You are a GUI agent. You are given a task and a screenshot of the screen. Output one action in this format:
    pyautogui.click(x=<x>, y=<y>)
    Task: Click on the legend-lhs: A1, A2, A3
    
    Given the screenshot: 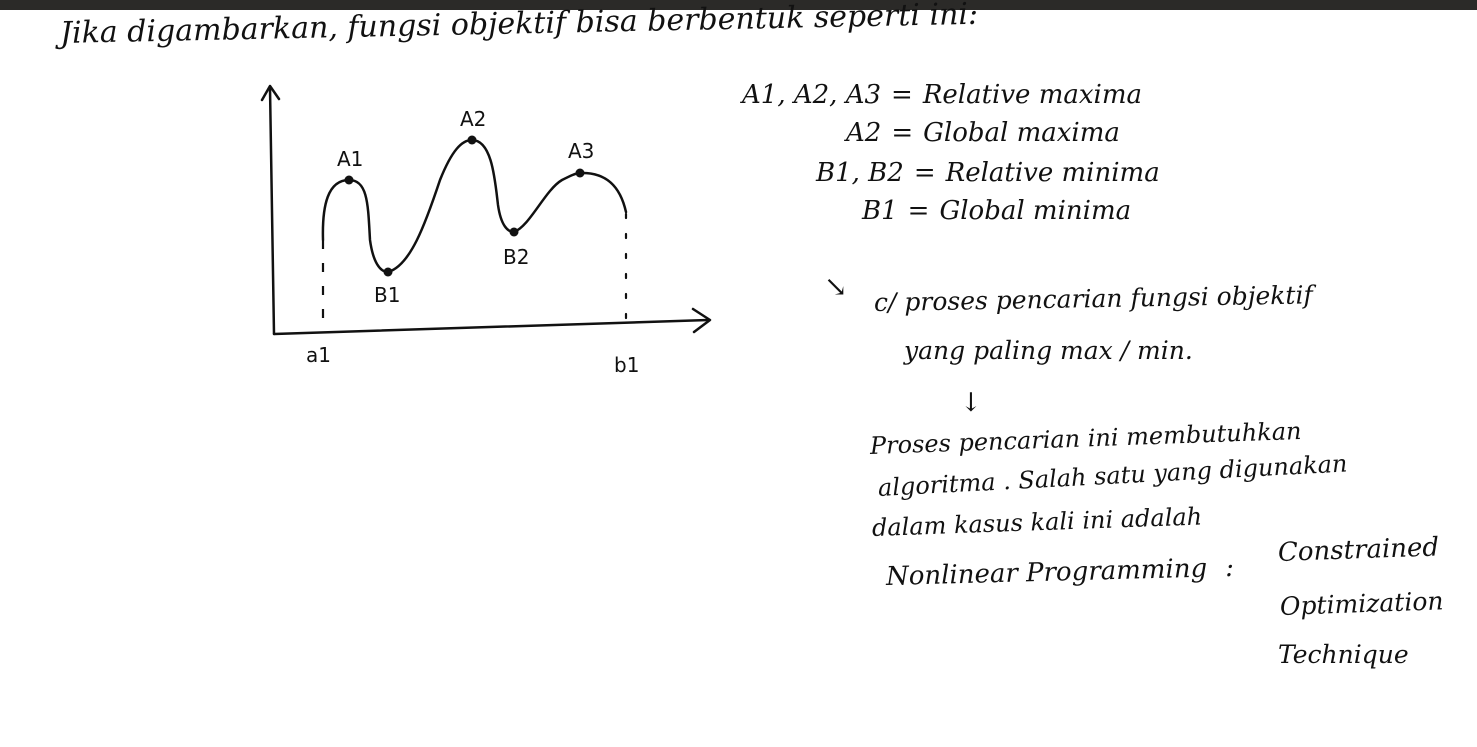 What is the action you would take?
    pyautogui.click(x=812, y=95)
    